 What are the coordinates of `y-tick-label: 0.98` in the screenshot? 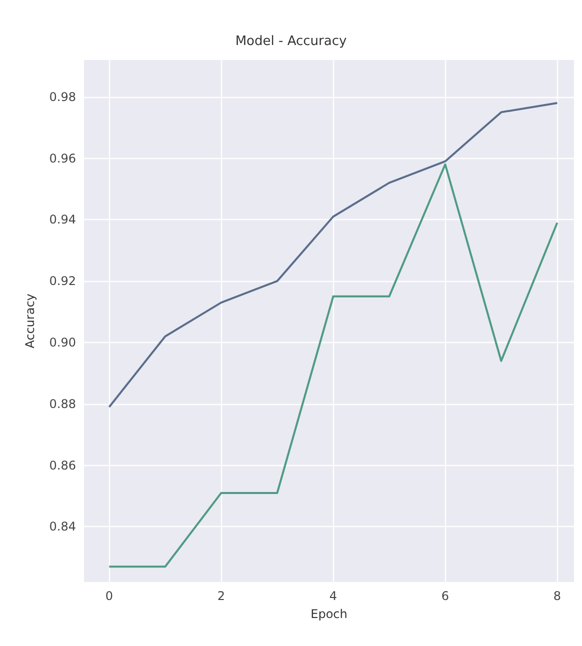 It's located at (62, 97).